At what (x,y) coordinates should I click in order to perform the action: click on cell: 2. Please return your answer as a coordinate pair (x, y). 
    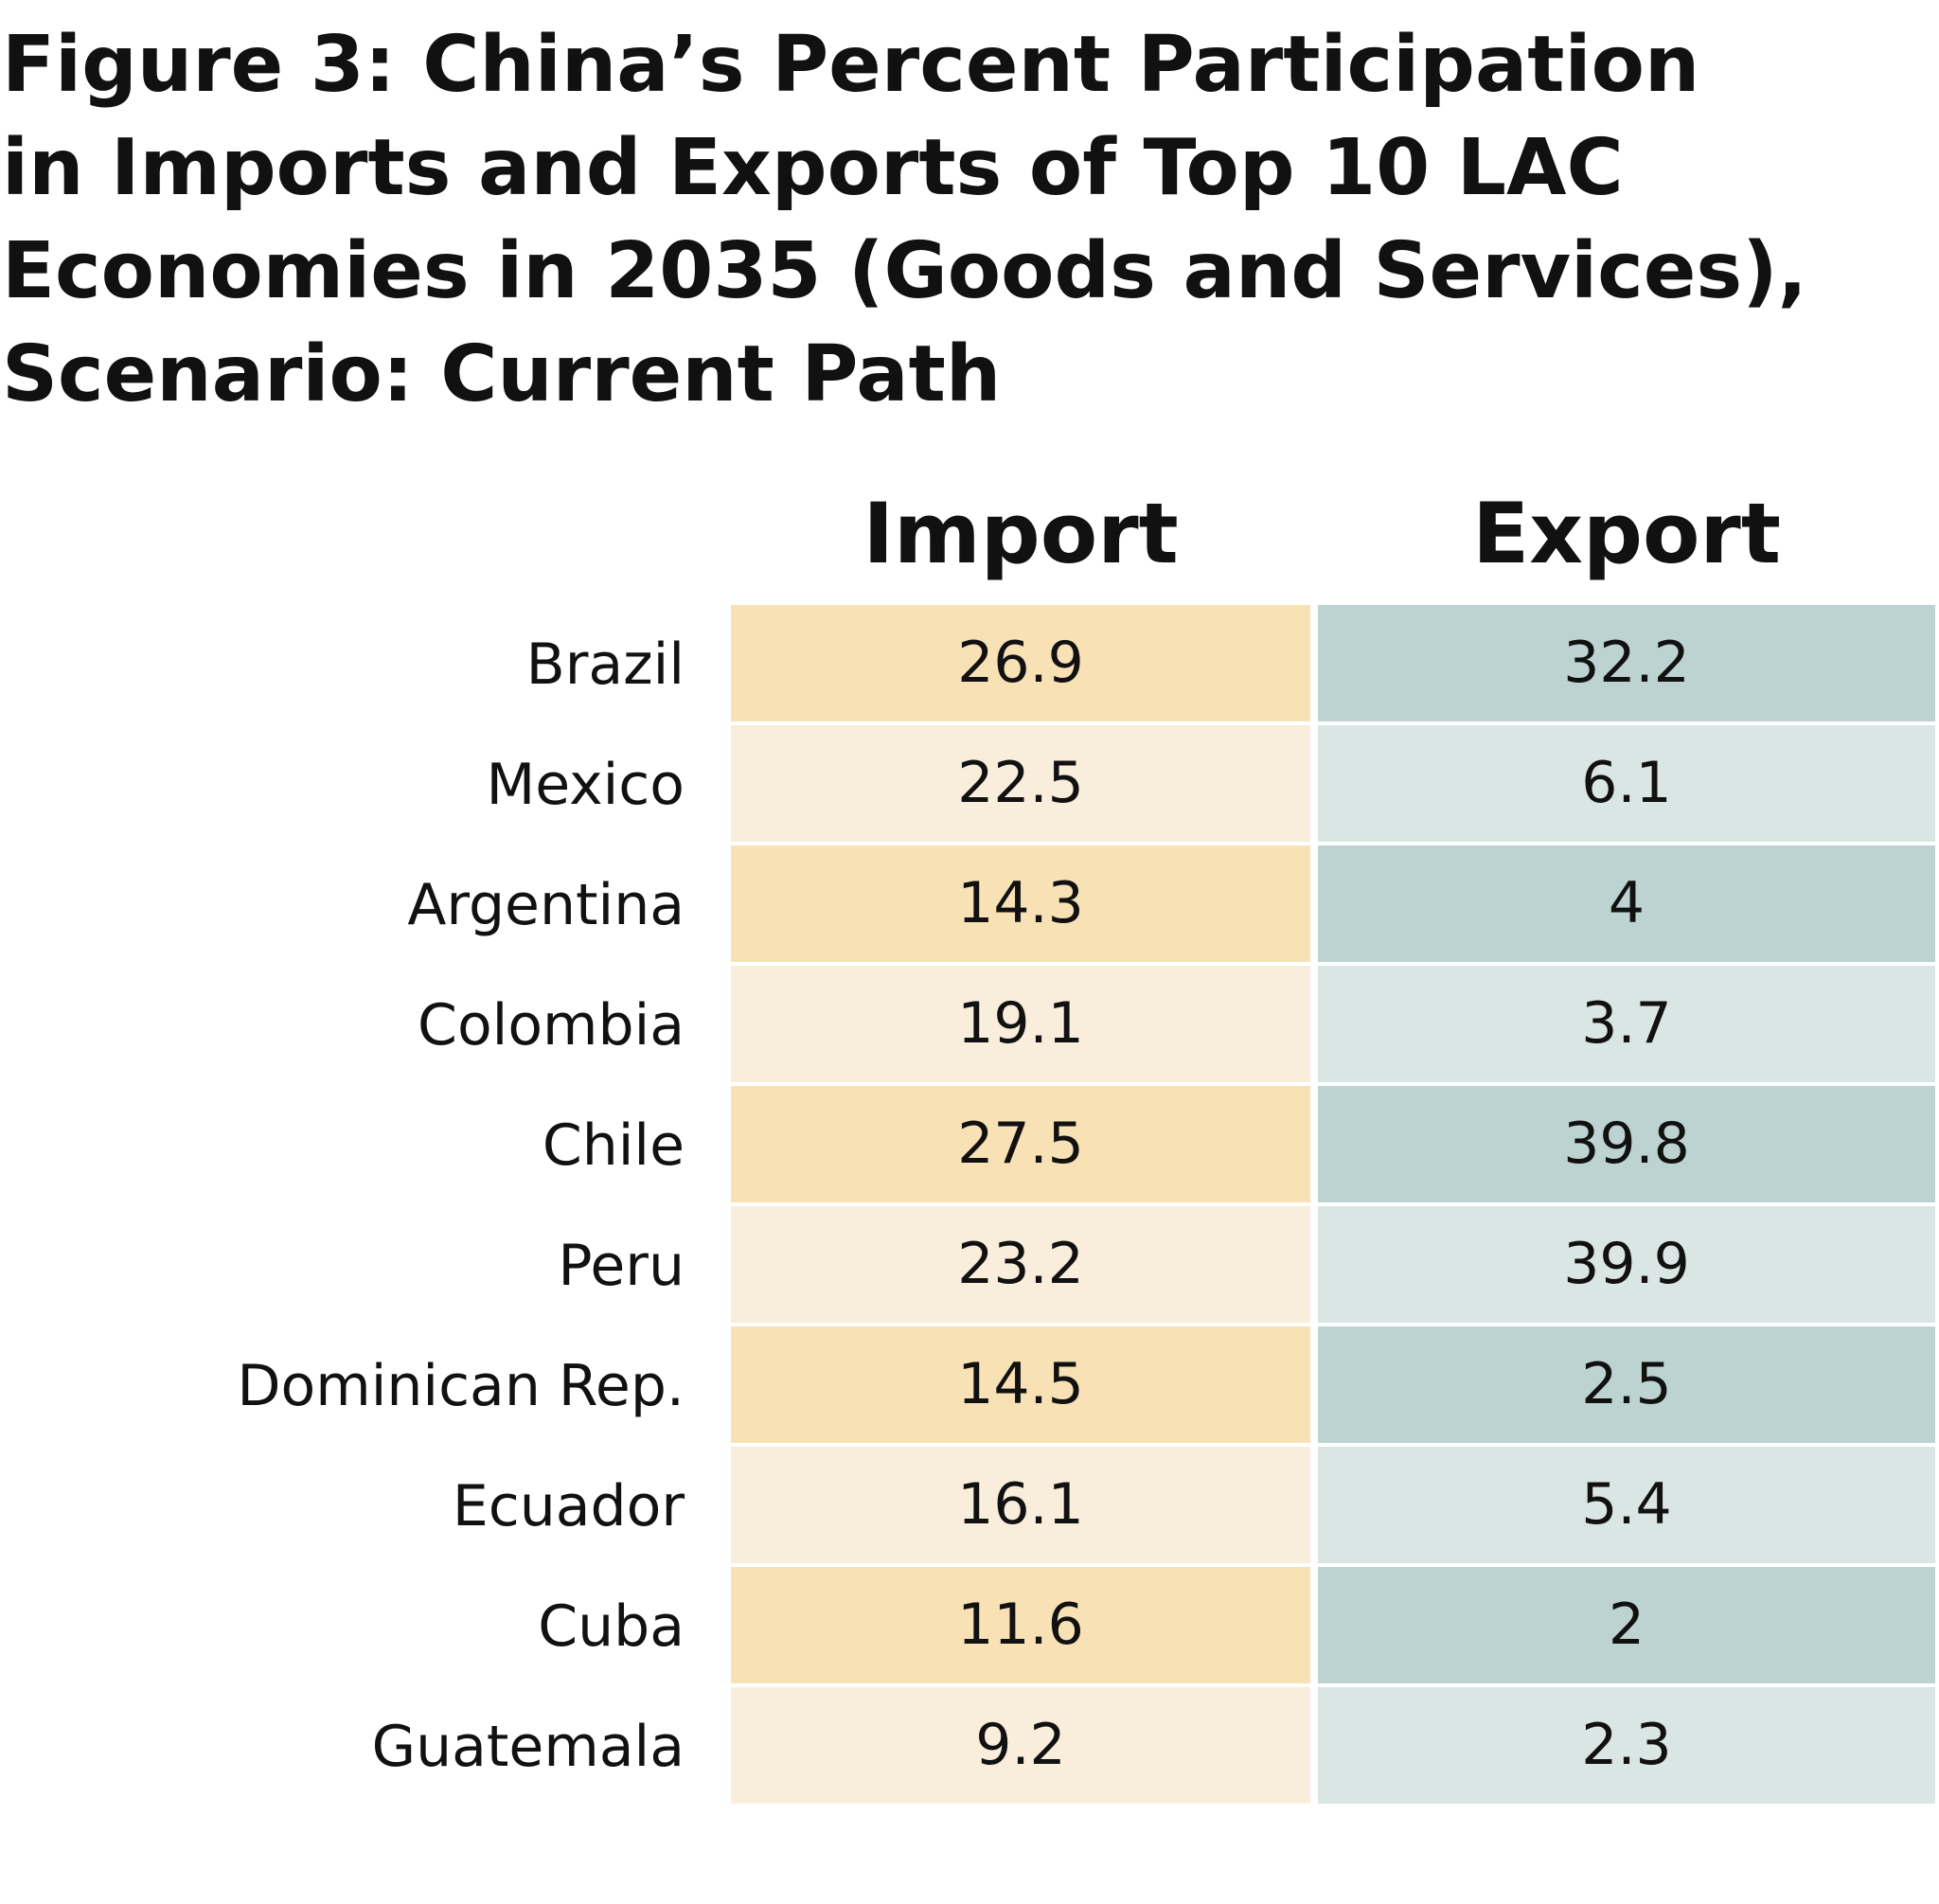
    Looking at the image, I should click on (1626, 1625).